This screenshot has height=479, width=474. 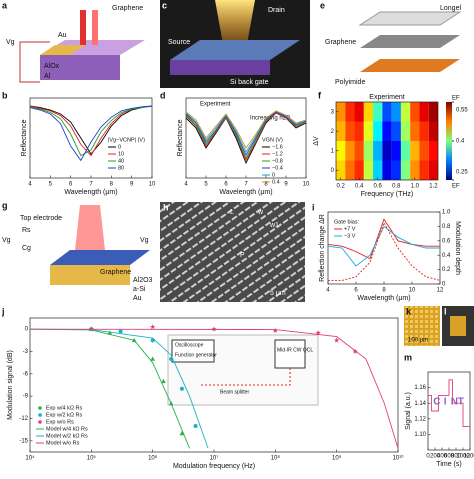 I want to click on annotation: T, so click(x=461, y=402).